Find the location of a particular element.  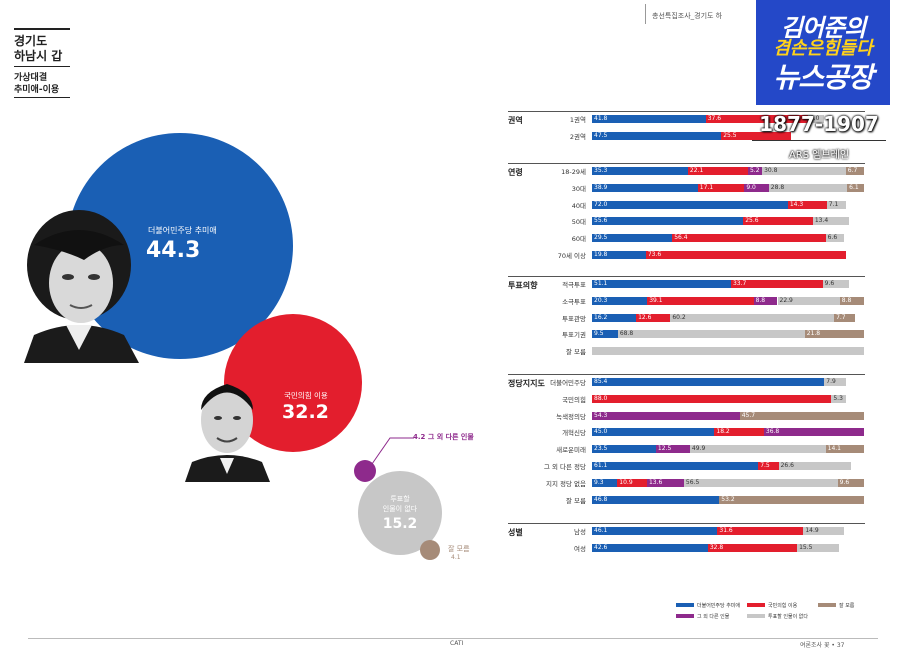

bar-segment: 72.0 is located at coordinates (690, 204).